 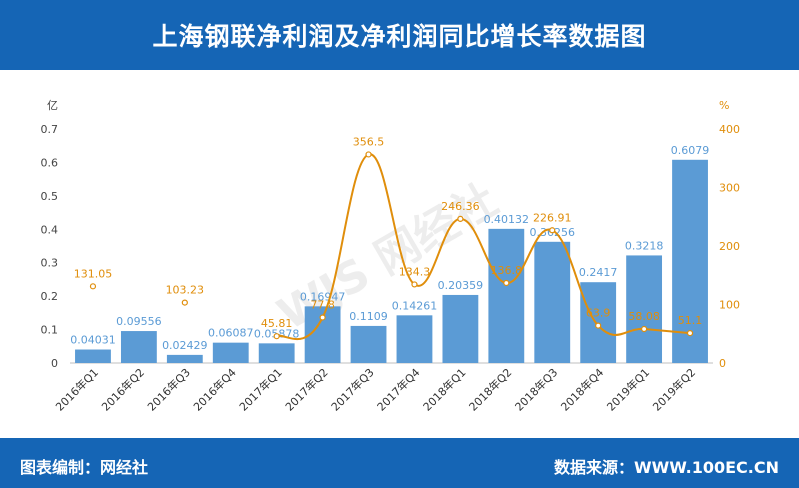 I want to click on bar-value-label: 0.2417, so click(x=598, y=272).